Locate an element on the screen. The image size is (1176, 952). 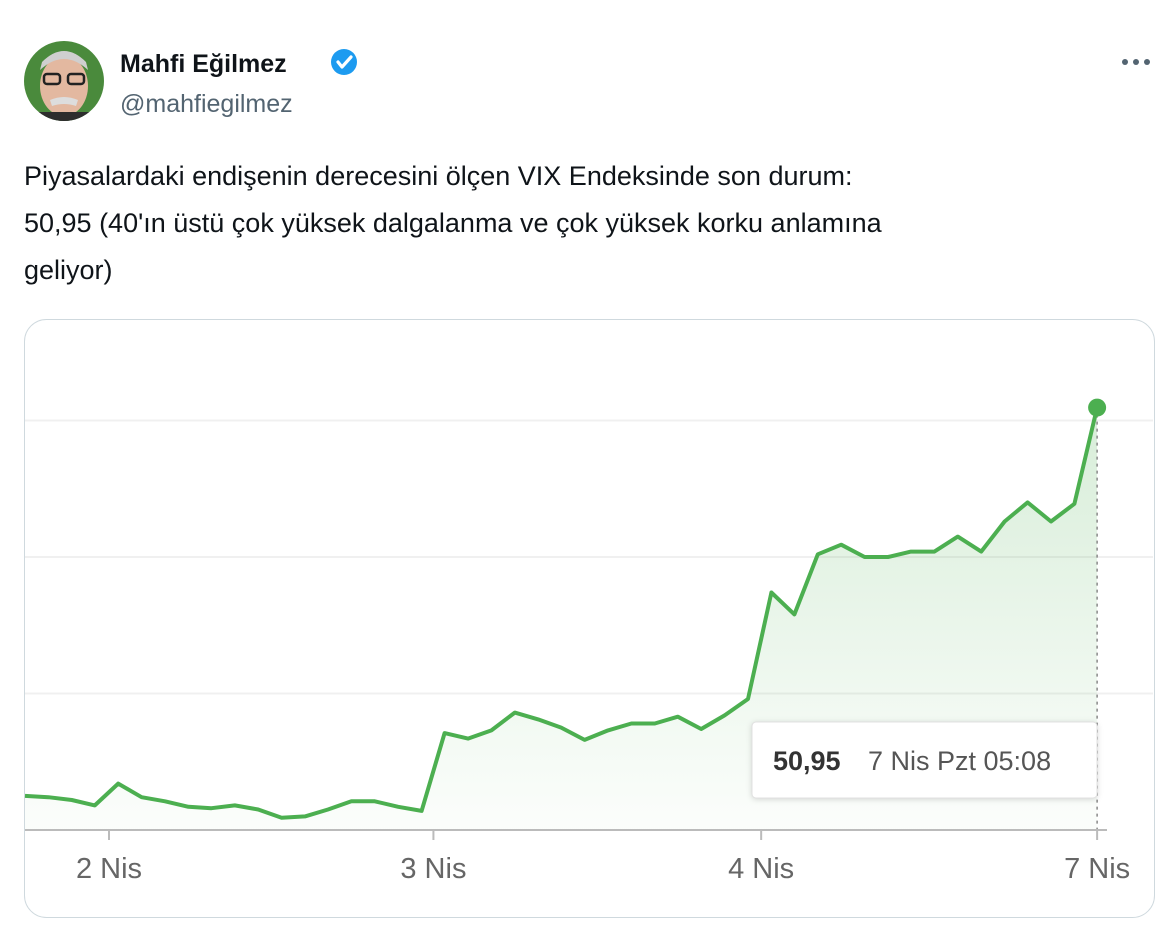
avatar is located at coordinates (64, 82).